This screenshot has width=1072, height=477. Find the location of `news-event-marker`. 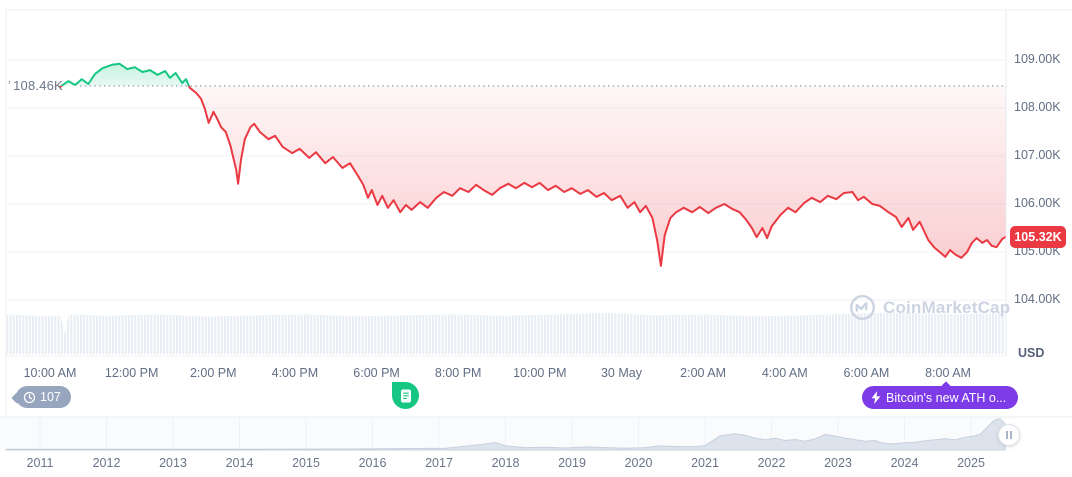

news-event-marker is located at coordinates (405, 395).